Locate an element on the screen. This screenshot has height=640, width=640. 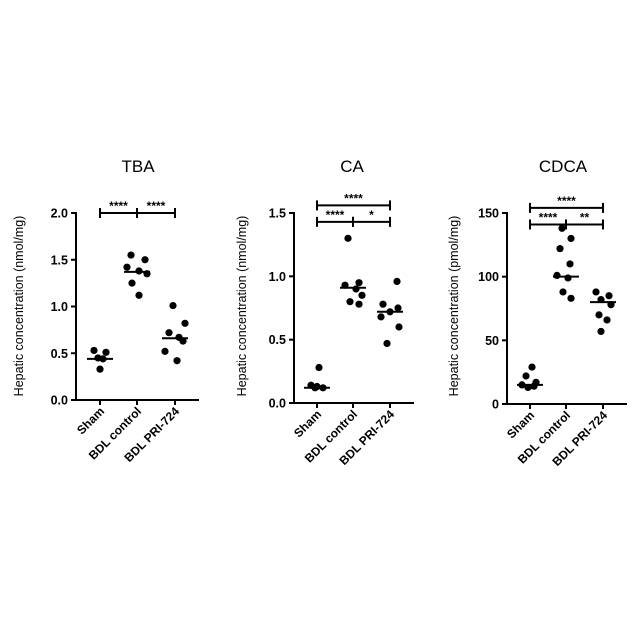
y-tick-label: 50 is located at coordinates (492, 341).